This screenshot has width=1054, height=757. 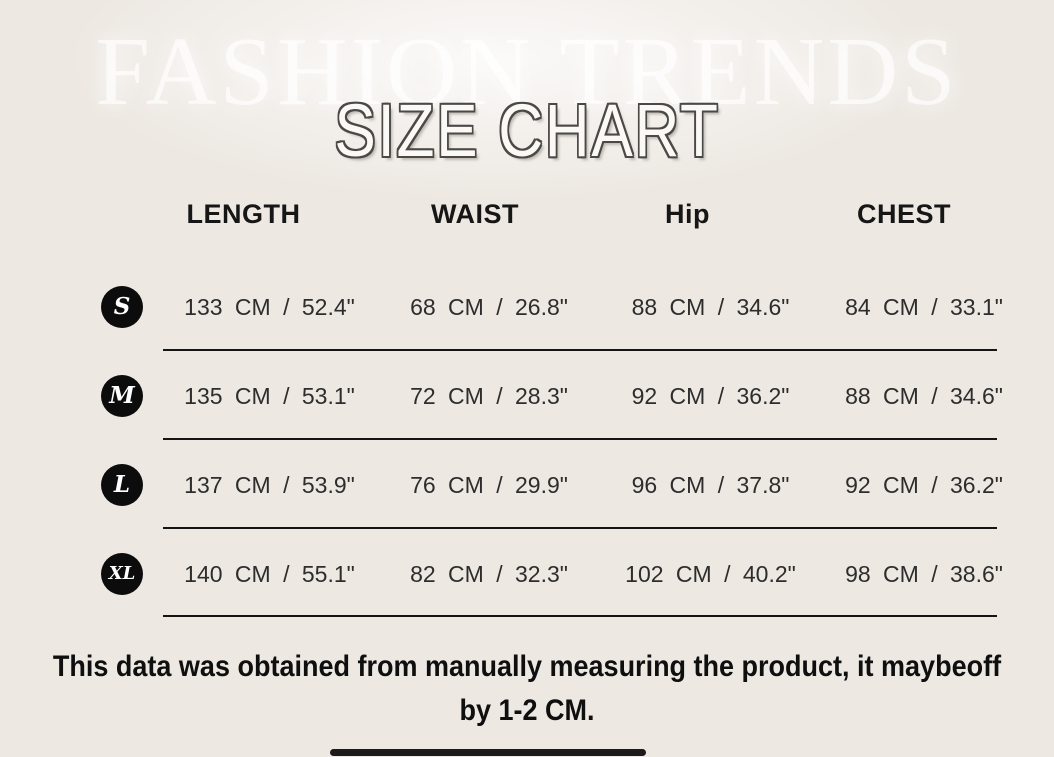 What do you see at coordinates (924, 307) in the screenshot?
I see `chest-value-s: 84 CM / 33.1"` at bounding box center [924, 307].